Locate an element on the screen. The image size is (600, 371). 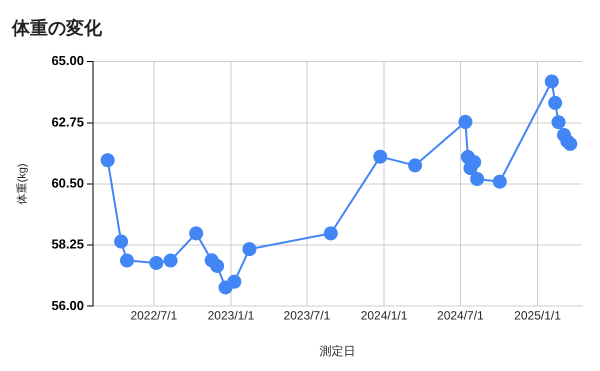
y-axis-title: 体重(kg) is located at coordinates (22, 183).